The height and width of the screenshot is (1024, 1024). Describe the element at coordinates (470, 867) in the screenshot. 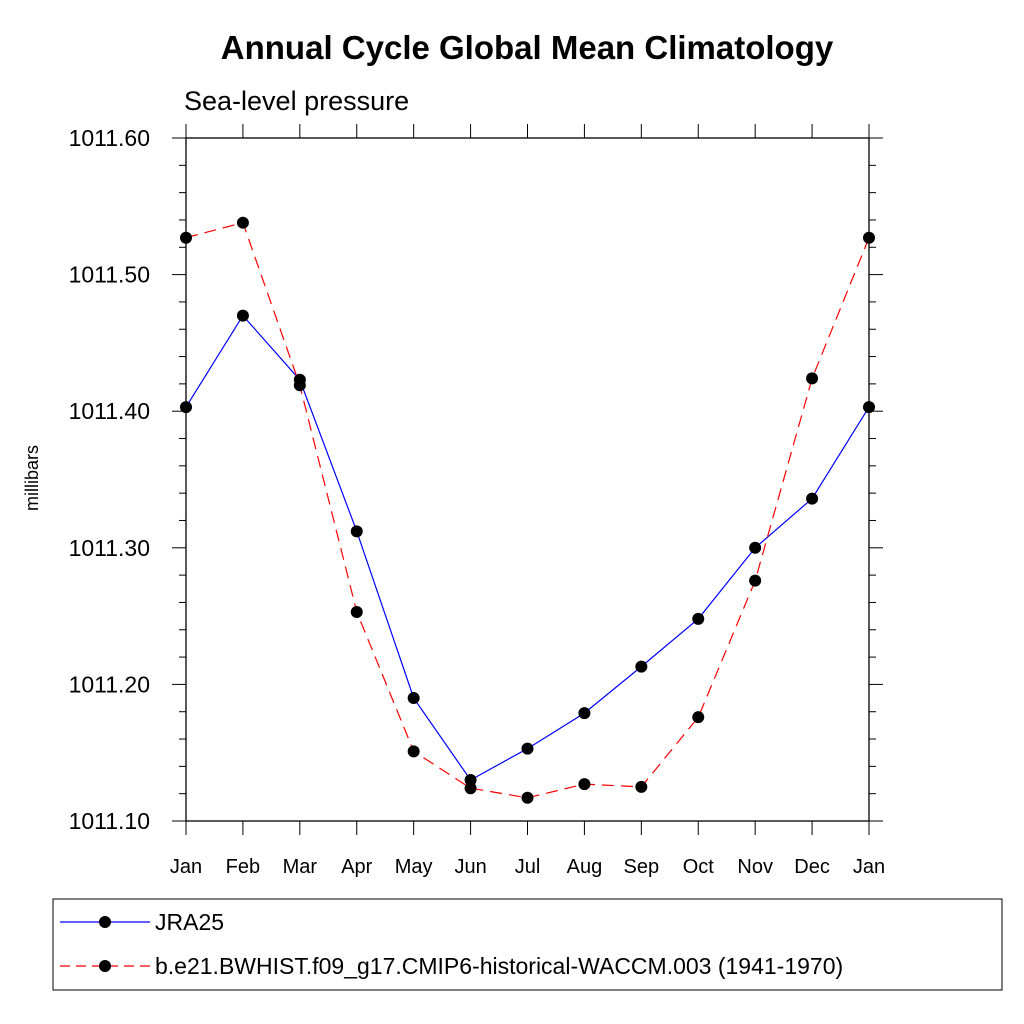

I see `x-tick-label: Jun` at that location.